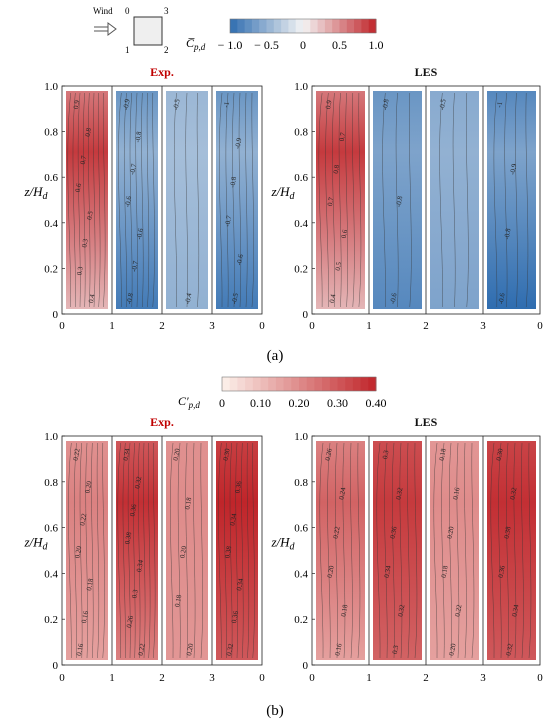  I want to click on contour-label: -0.9, so click(513, 169).